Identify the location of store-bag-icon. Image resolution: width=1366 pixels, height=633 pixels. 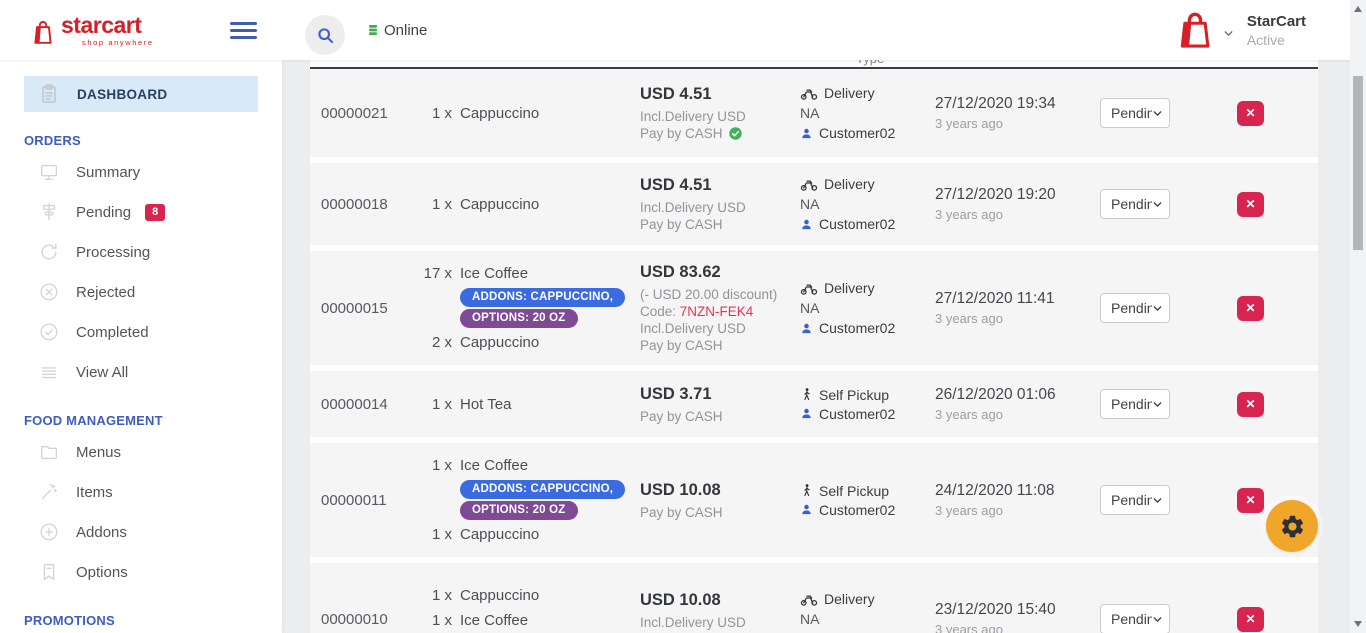
(1195, 30).